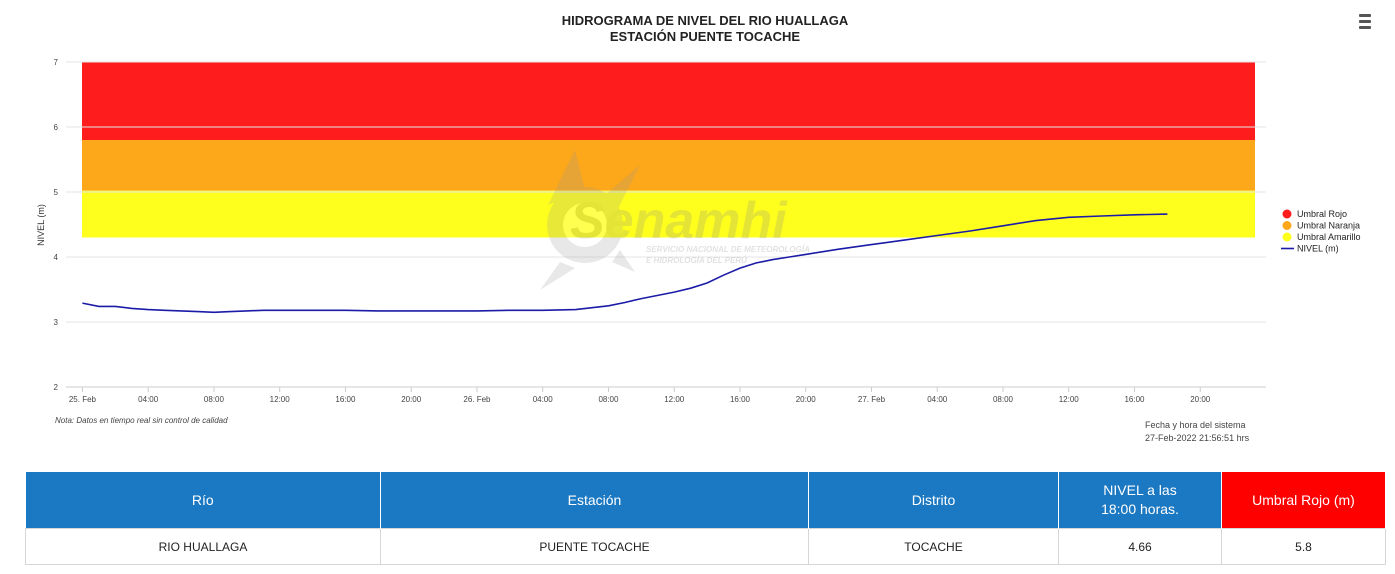  I want to click on system-time-label: Fecha y hora del sistema, so click(1195, 425).